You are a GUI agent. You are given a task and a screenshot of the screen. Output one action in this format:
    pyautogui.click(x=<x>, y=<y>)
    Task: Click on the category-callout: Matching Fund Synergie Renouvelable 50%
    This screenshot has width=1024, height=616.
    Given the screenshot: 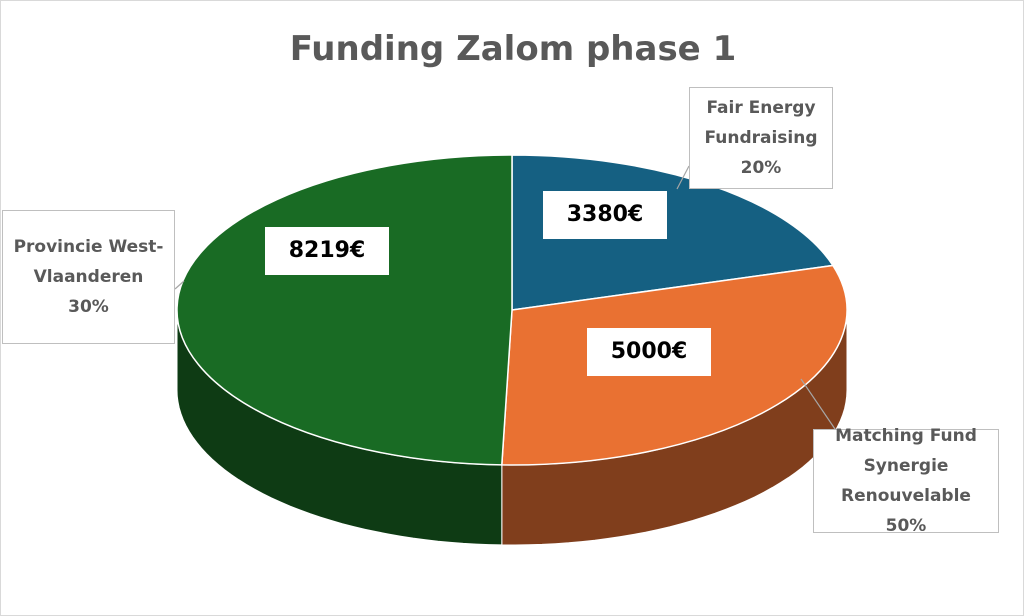 What is the action you would take?
    pyautogui.click(x=906, y=481)
    